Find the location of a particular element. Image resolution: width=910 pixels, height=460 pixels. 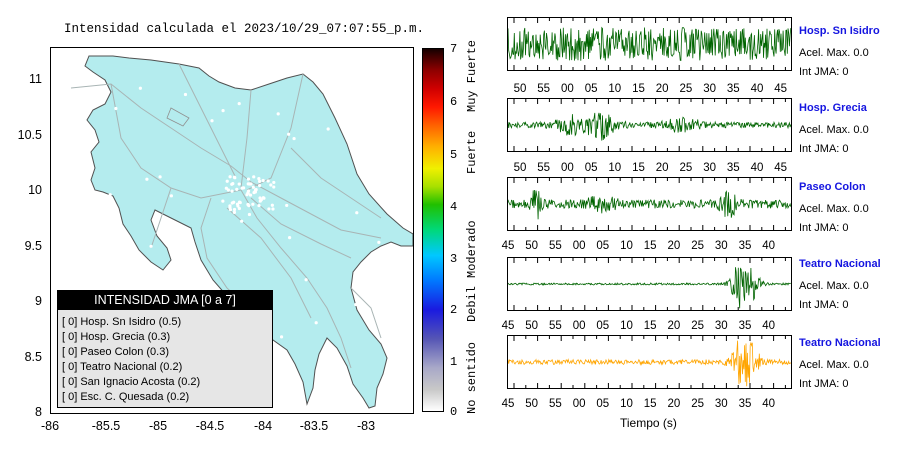

trace-panel-teatro-nacional-highlight is located at coordinates (649, 362).